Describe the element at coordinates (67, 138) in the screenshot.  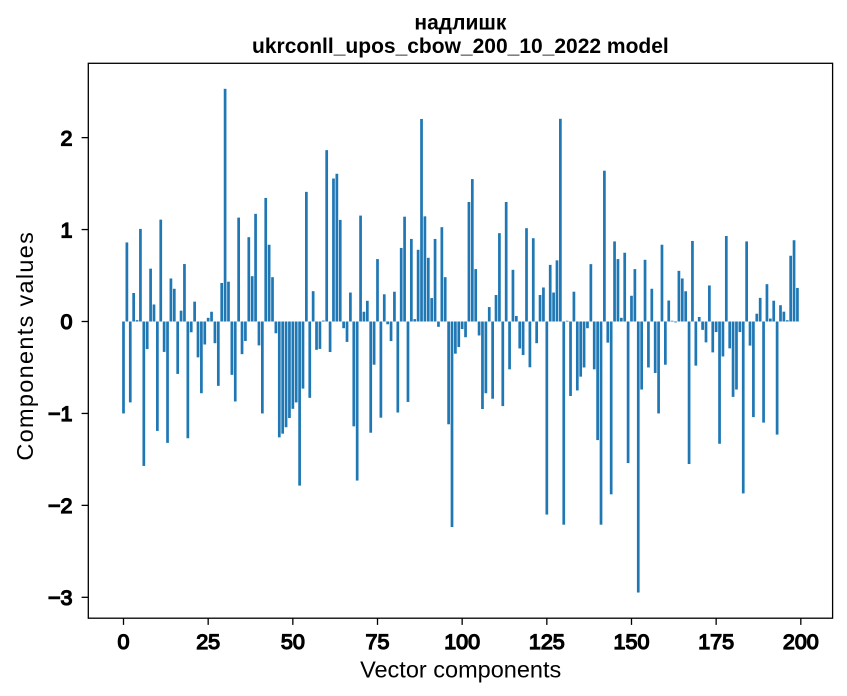
I see `svg-text: 2` at that location.